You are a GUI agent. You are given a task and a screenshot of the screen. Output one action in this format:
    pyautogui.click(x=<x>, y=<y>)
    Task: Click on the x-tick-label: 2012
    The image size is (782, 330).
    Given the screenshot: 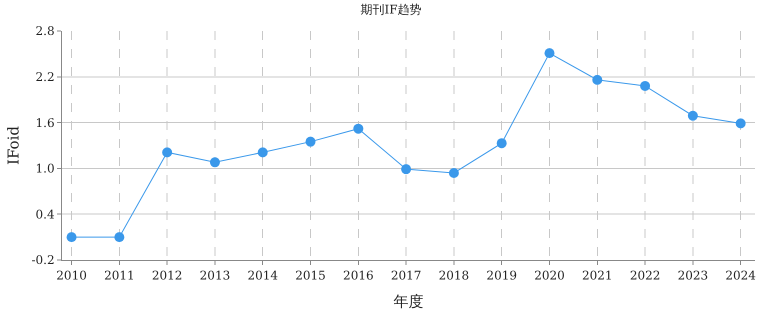 What is the action you would take?
    pyautogui.click(x=167, y=275)
    